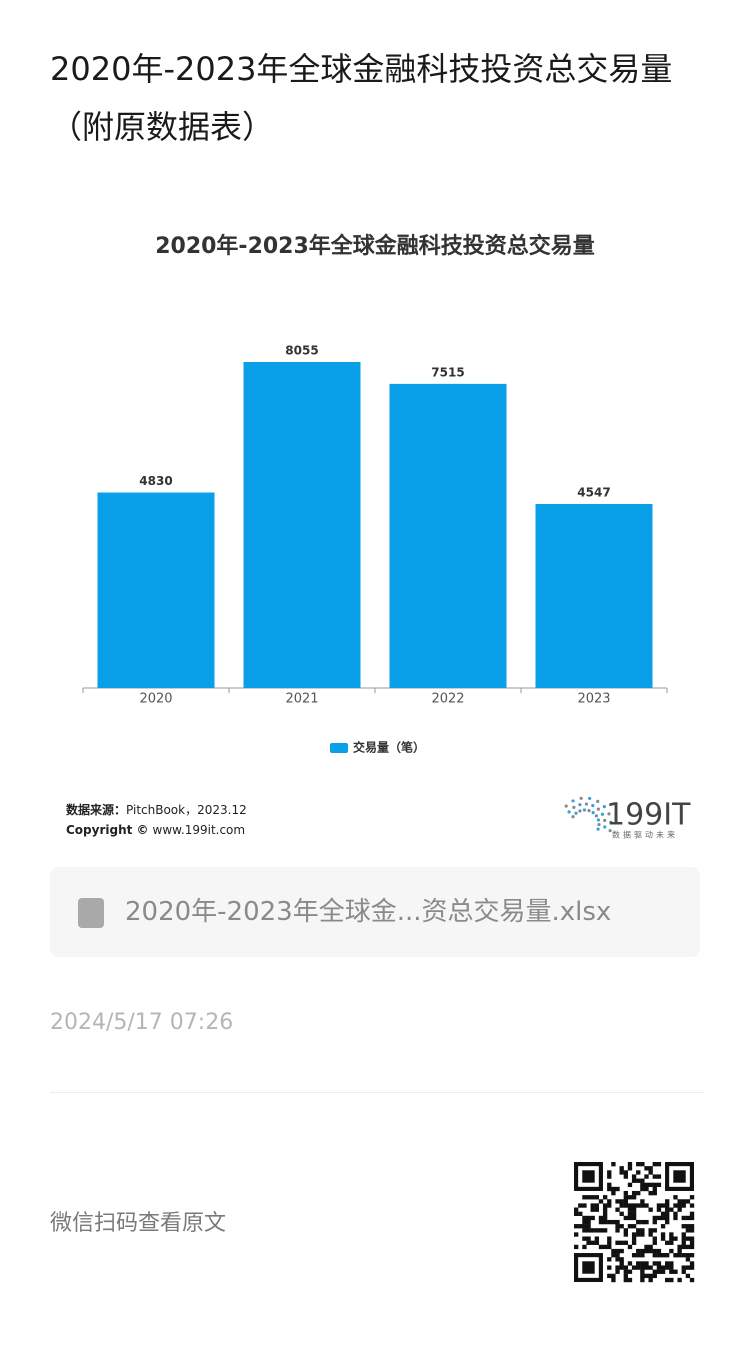 This screenshot has height=1349, width=750. What do you see at coordinates (377, 1092) in the screenshot?
I see `divider` at bounding box center [377, 1092].